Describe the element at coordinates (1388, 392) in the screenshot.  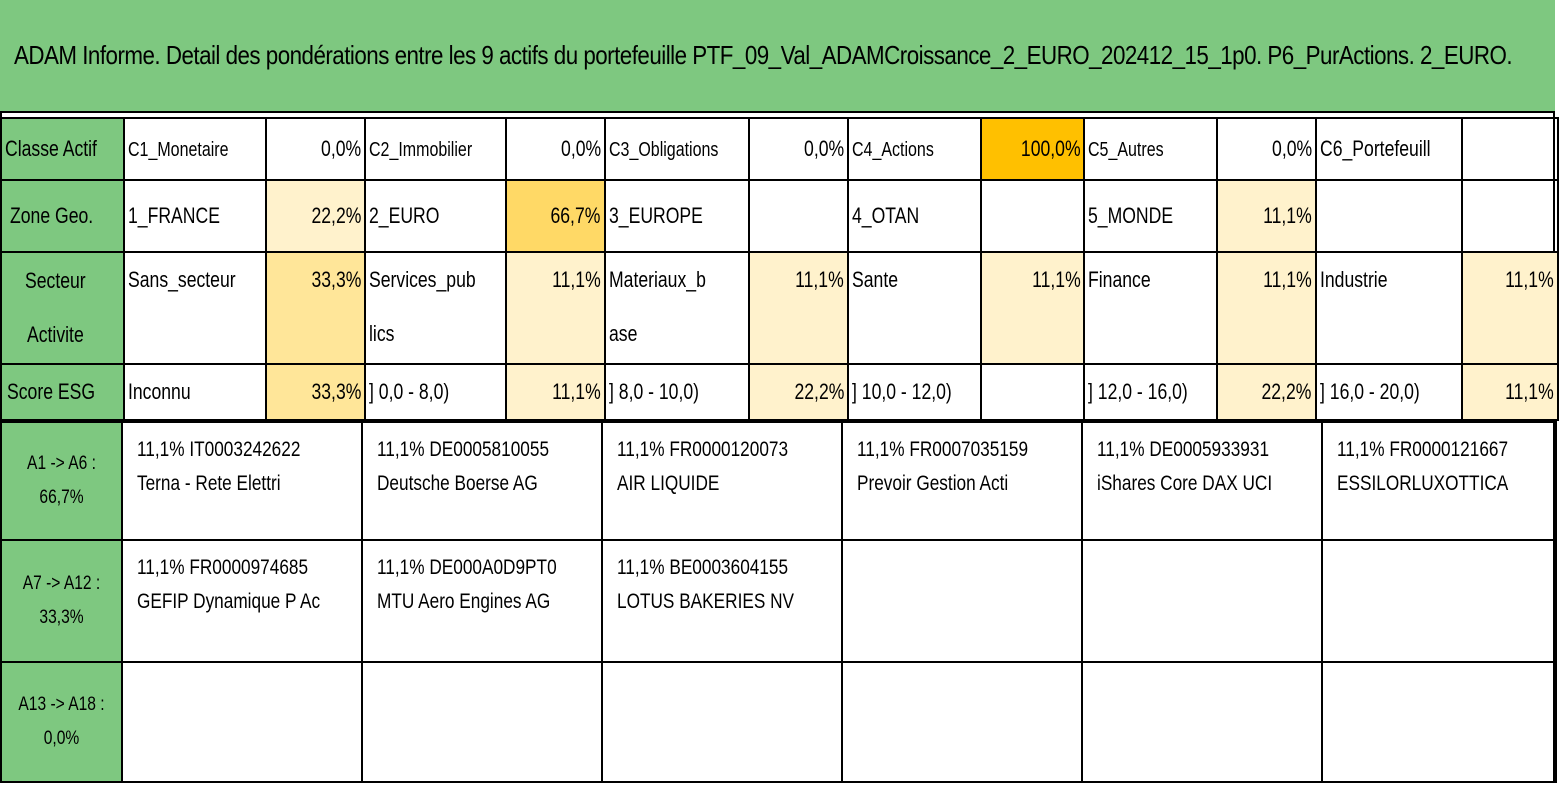
I see `category-name: ] 16,0 - 20,0)` at that location.